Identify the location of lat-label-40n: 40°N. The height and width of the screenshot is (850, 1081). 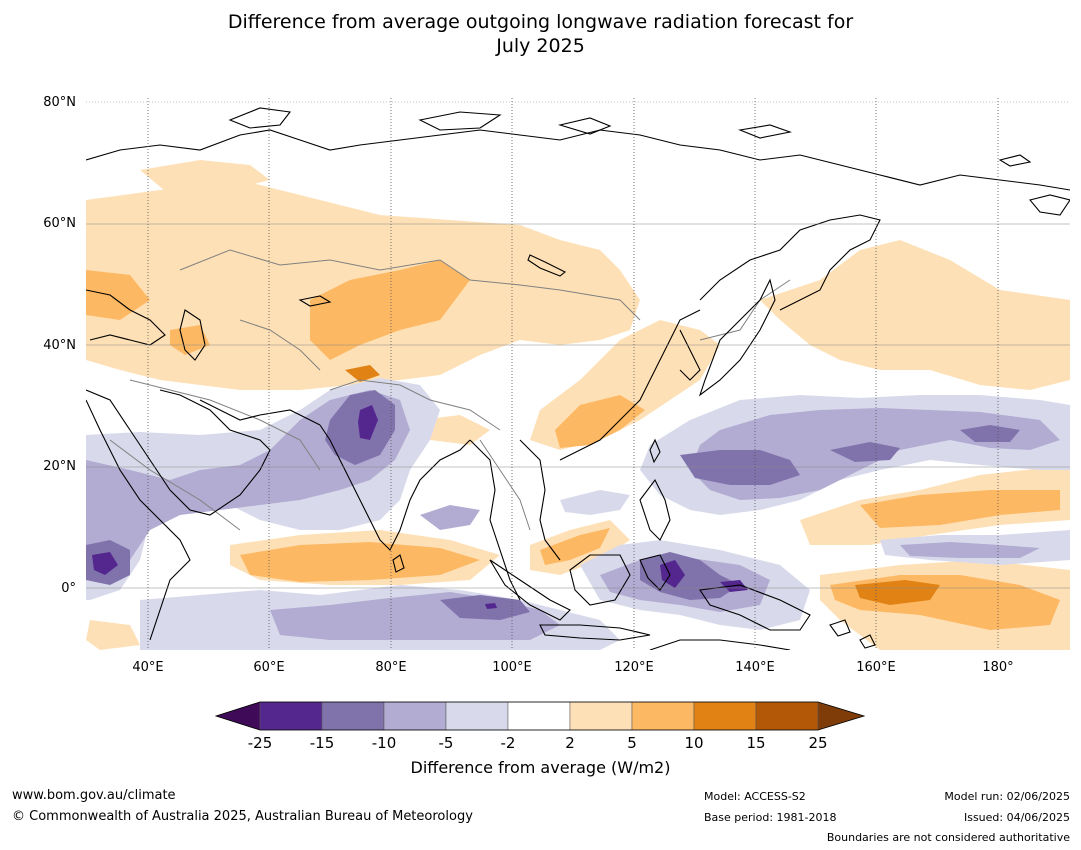
(59, 345).